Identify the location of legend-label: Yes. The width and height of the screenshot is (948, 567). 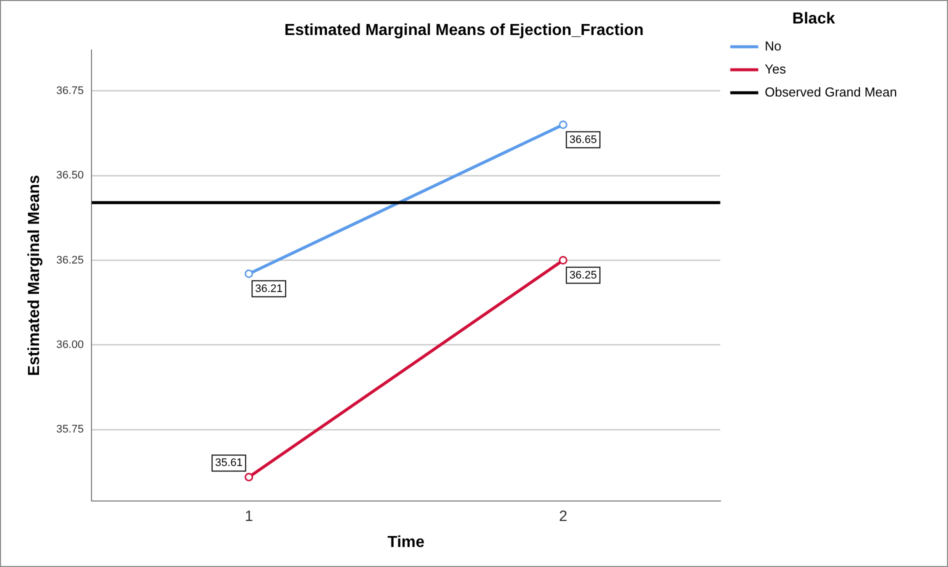
(775, 68).